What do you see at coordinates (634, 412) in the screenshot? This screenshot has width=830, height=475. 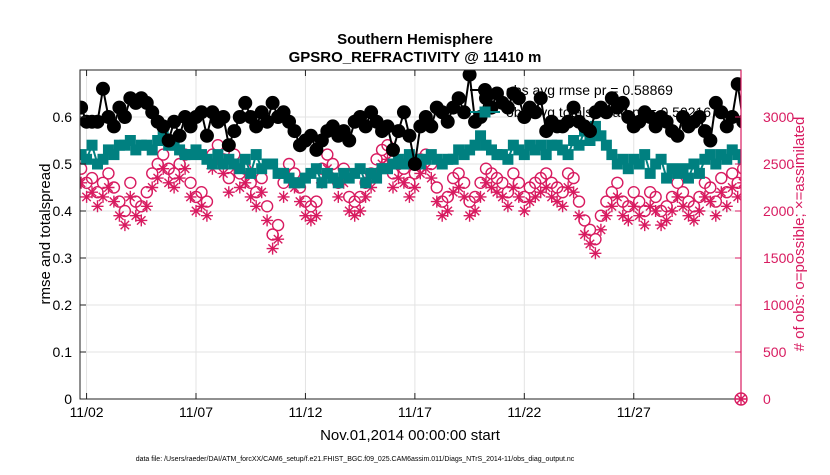 I see `x-tick-label: 11/27` at bounding box center [634, 412].